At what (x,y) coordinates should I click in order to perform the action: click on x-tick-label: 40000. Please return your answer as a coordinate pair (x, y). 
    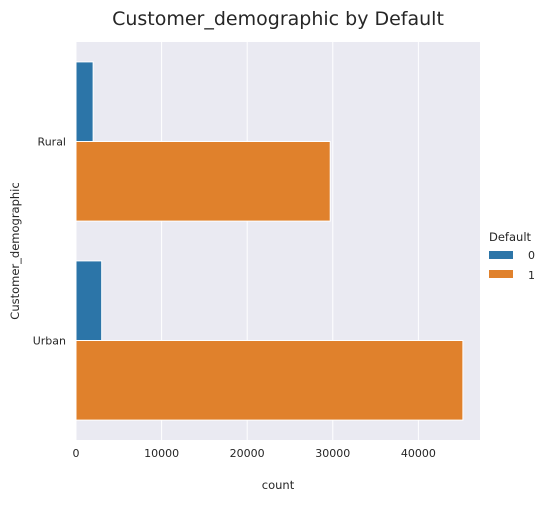
    Looking at the image, I should click on (418, 453).